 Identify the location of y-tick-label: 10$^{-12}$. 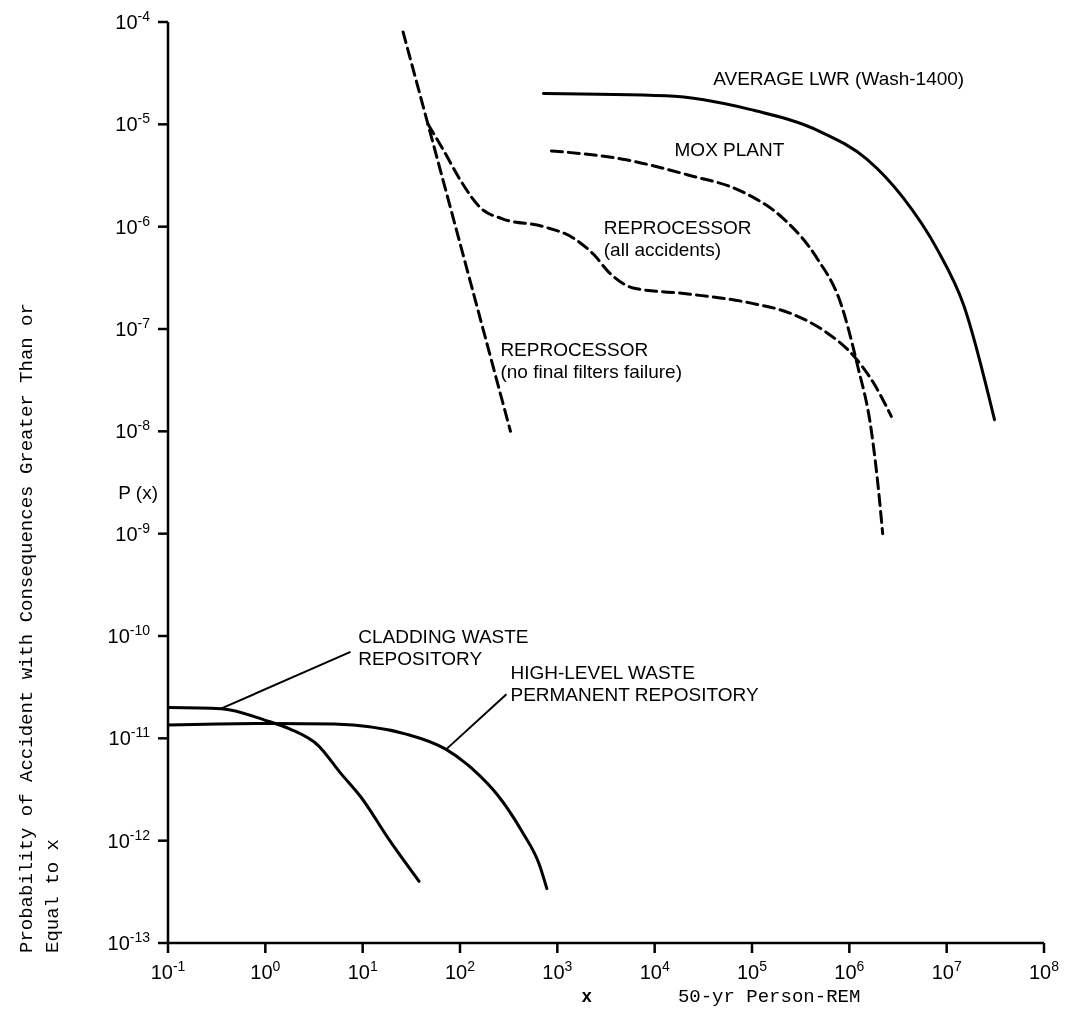
(129, 839).